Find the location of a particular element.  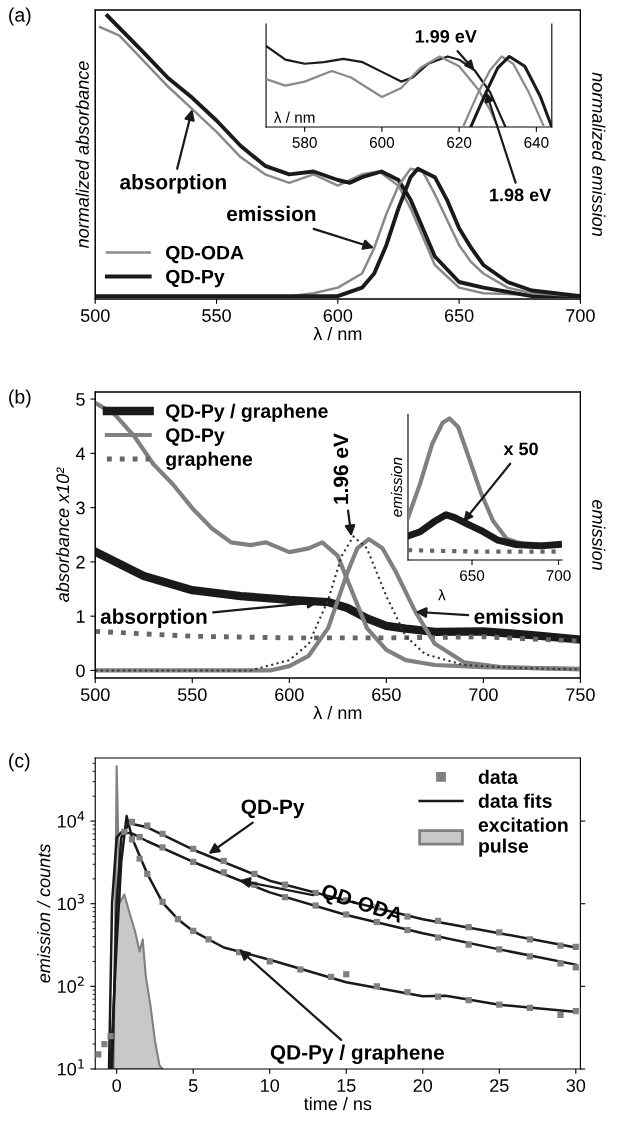

x-tick-label: 0 is located at coordinates (116, 1085).